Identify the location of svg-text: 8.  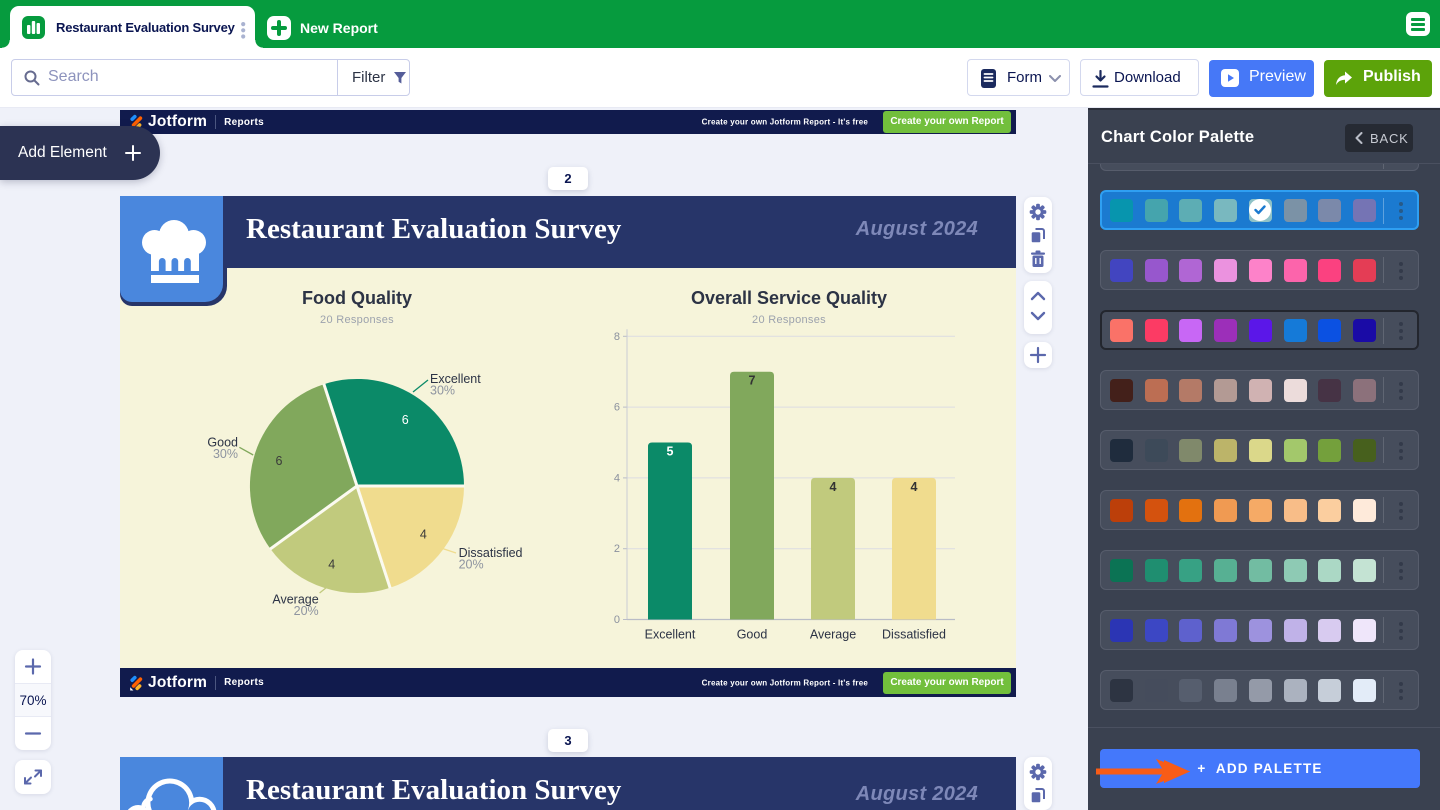
(617, 337).